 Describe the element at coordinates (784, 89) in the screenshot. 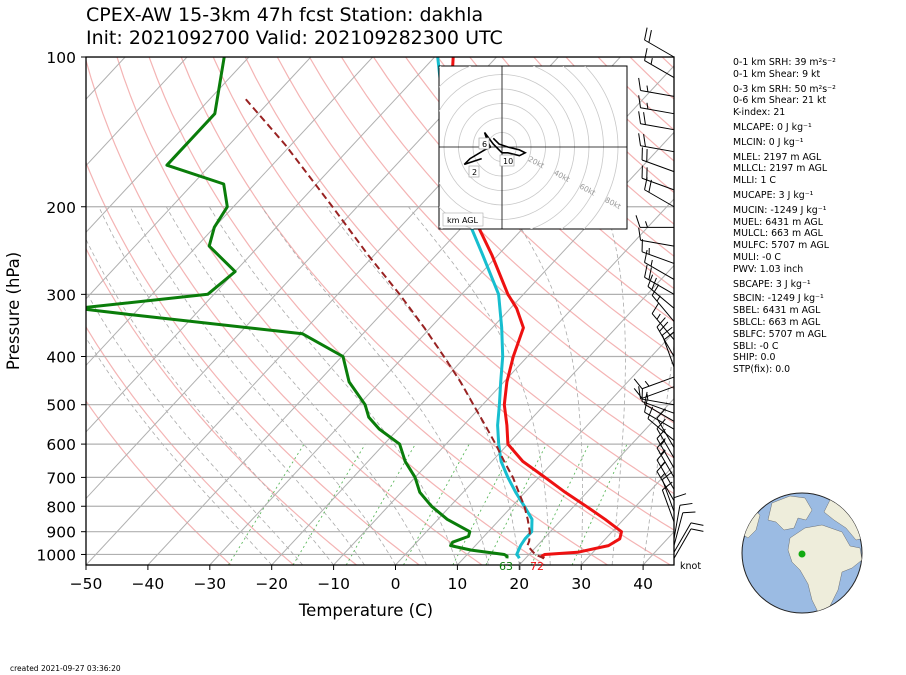

I see `stat-line: 0-3 km SRH: 50 m²s⁻²` at that location.